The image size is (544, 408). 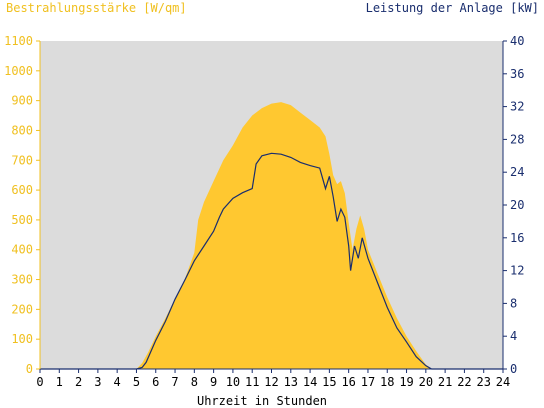 What do you see at coordinates (517, 74) in the screenshot?
I see `right-tick-label: 36` at bounding box center [517, 74].